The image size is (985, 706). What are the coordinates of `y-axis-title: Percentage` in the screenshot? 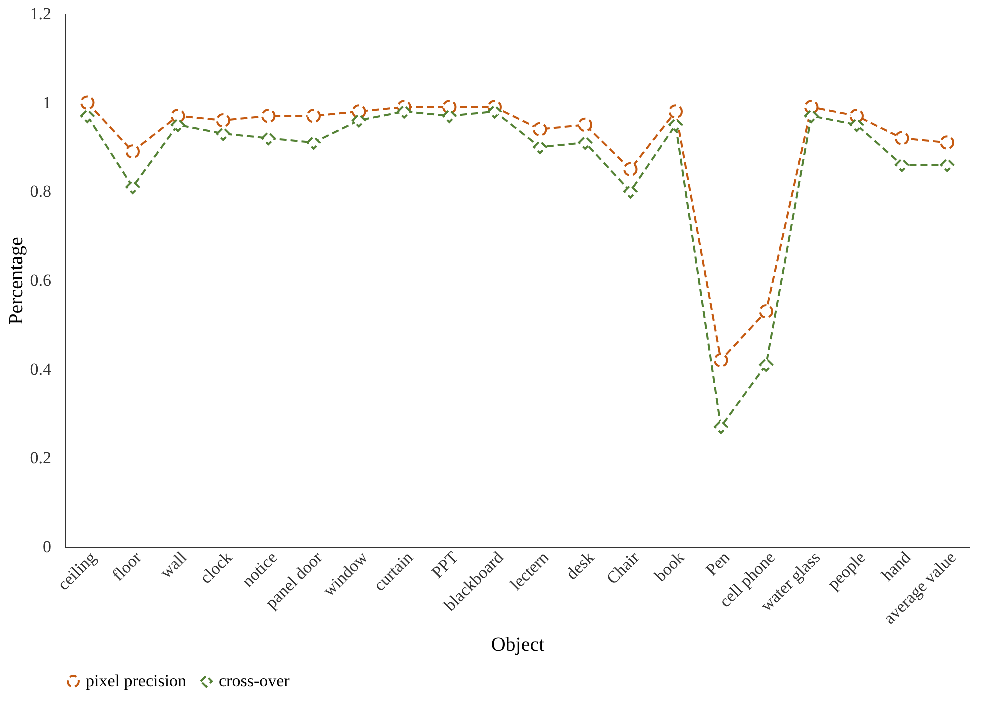 It's located at (16, 281).